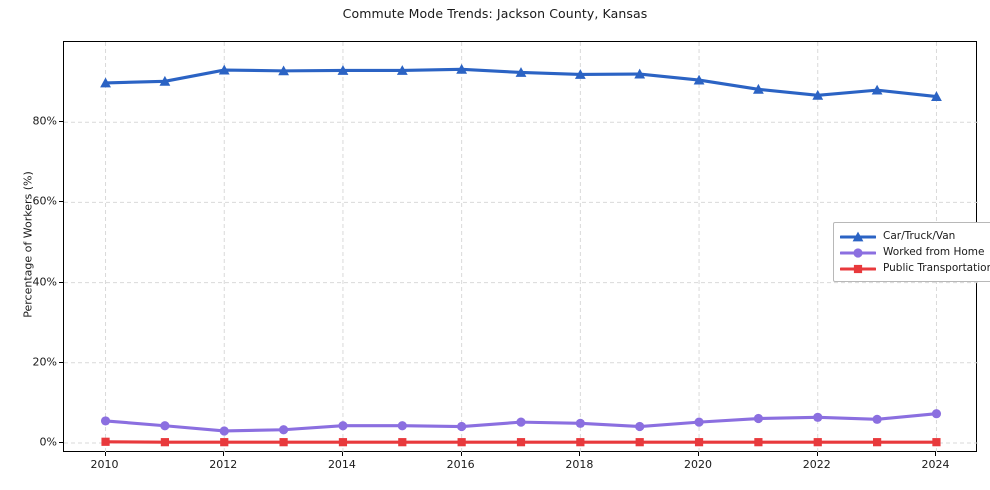 This screenshot has height=490, width=990. I want to click on legend-swatch-circle-icon, so click(858, 252).